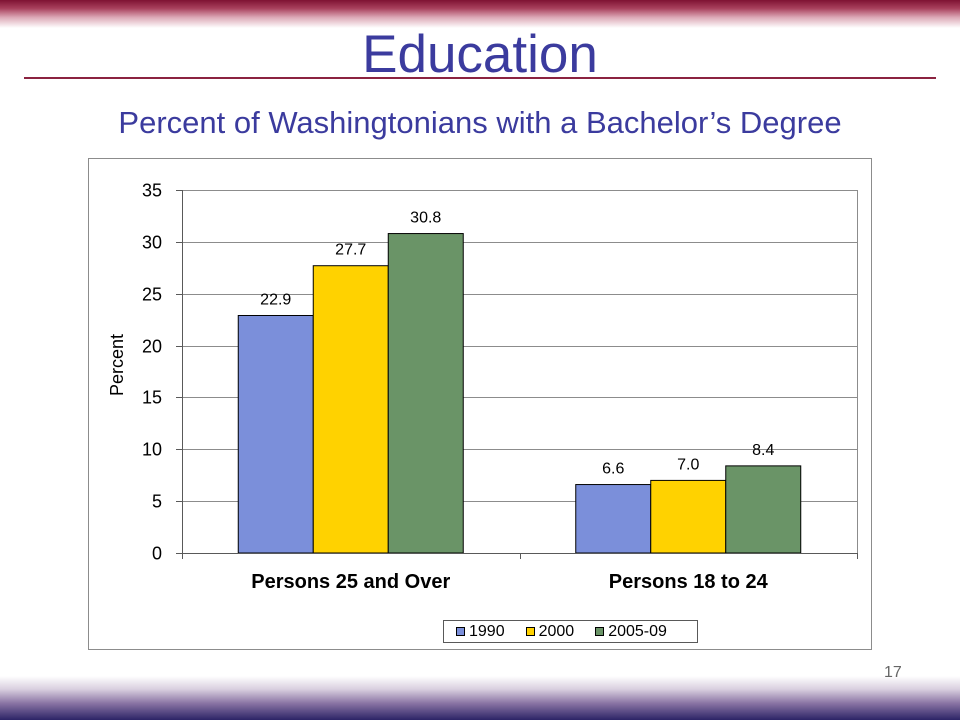  I want to click on data-label-2000-2: 7.0, so click(688, 464).